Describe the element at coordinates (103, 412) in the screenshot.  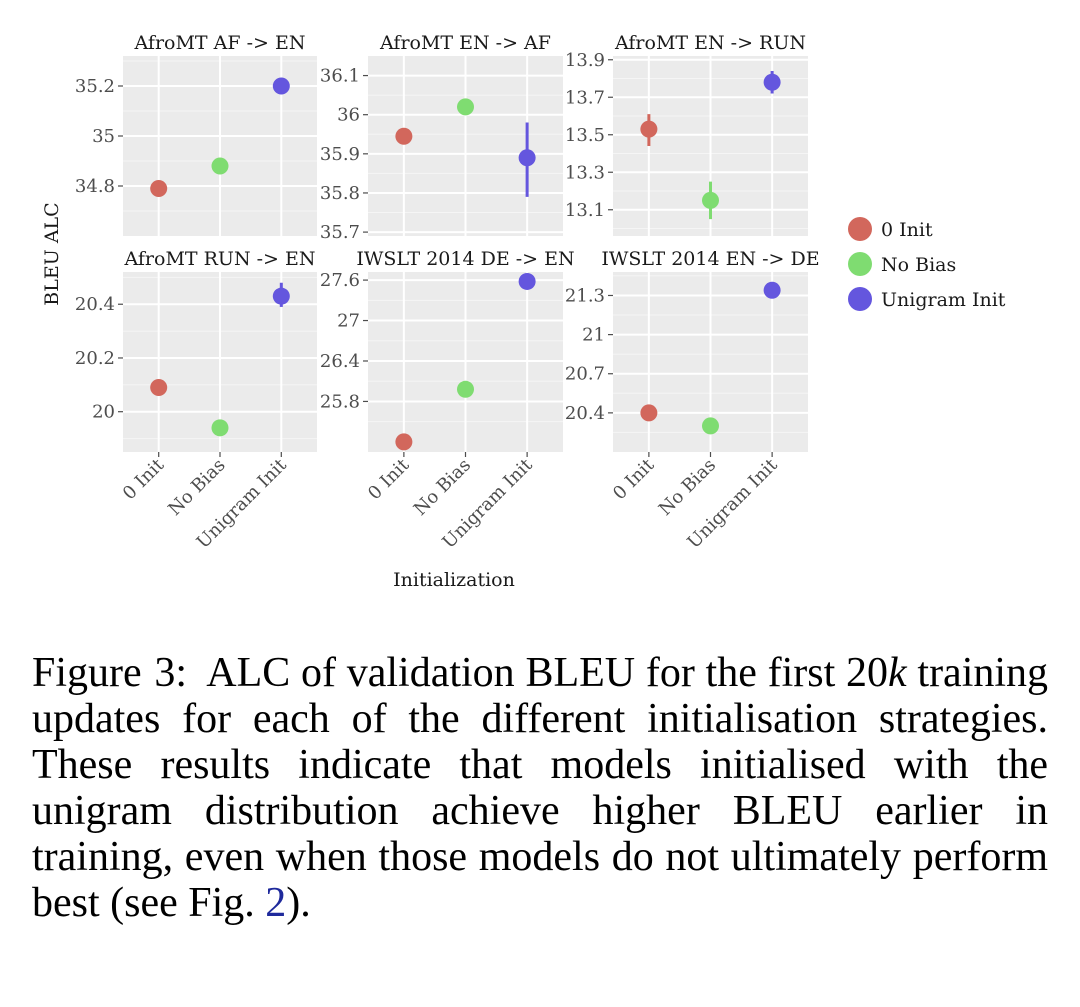
I see `y-tick-label: 20` at that location.